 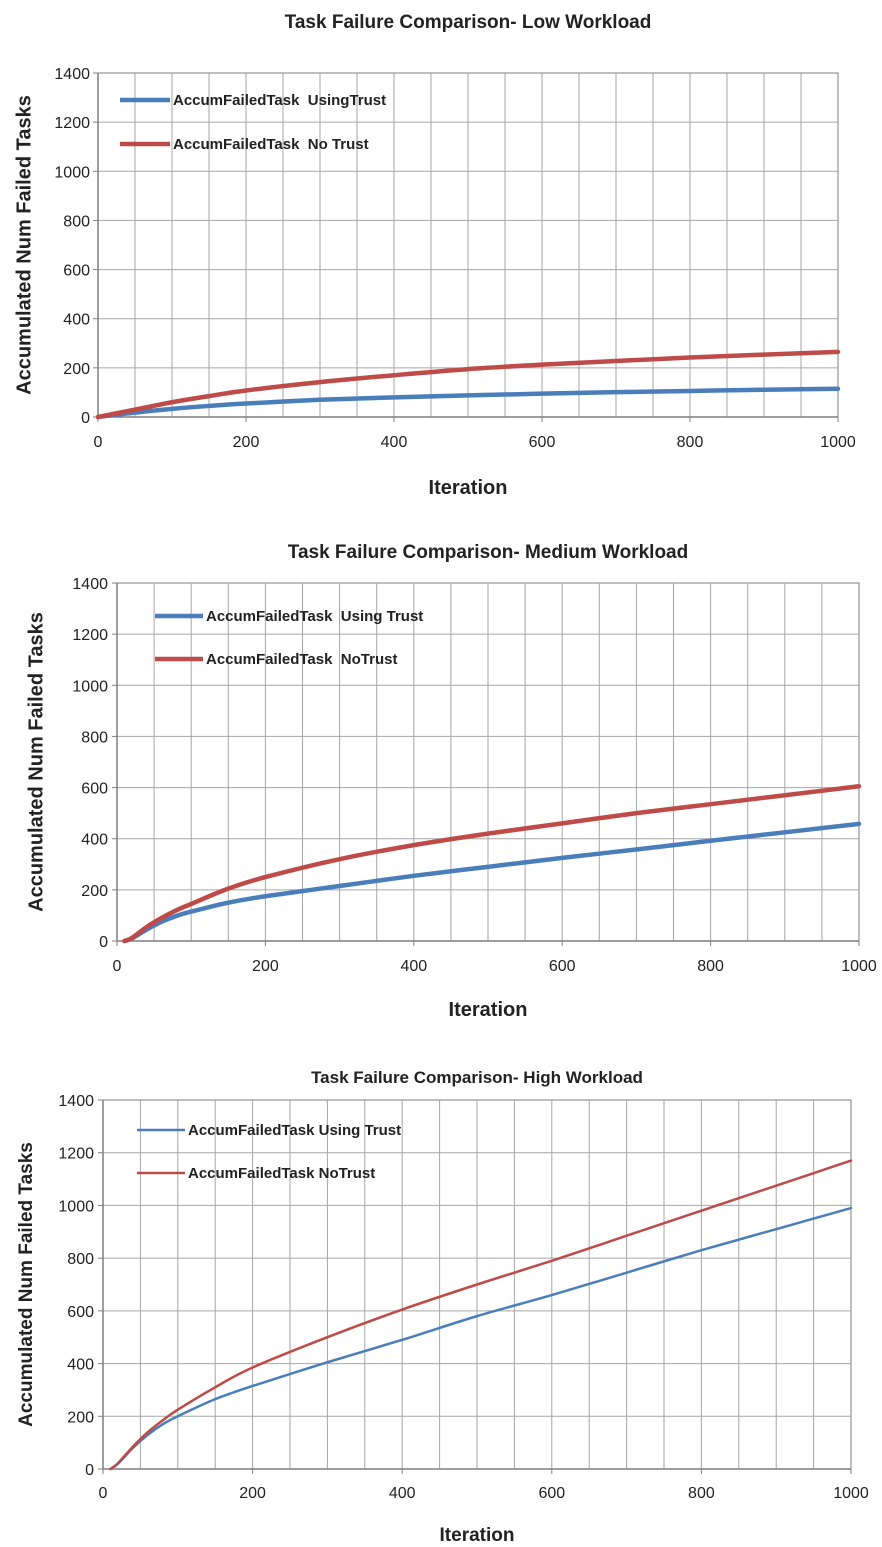 What do you see at coordinates (468, 22) in the screenshot?
I see `chart-title: Task Failure Comparison- Low Workload` at bounding box center [468, 22].